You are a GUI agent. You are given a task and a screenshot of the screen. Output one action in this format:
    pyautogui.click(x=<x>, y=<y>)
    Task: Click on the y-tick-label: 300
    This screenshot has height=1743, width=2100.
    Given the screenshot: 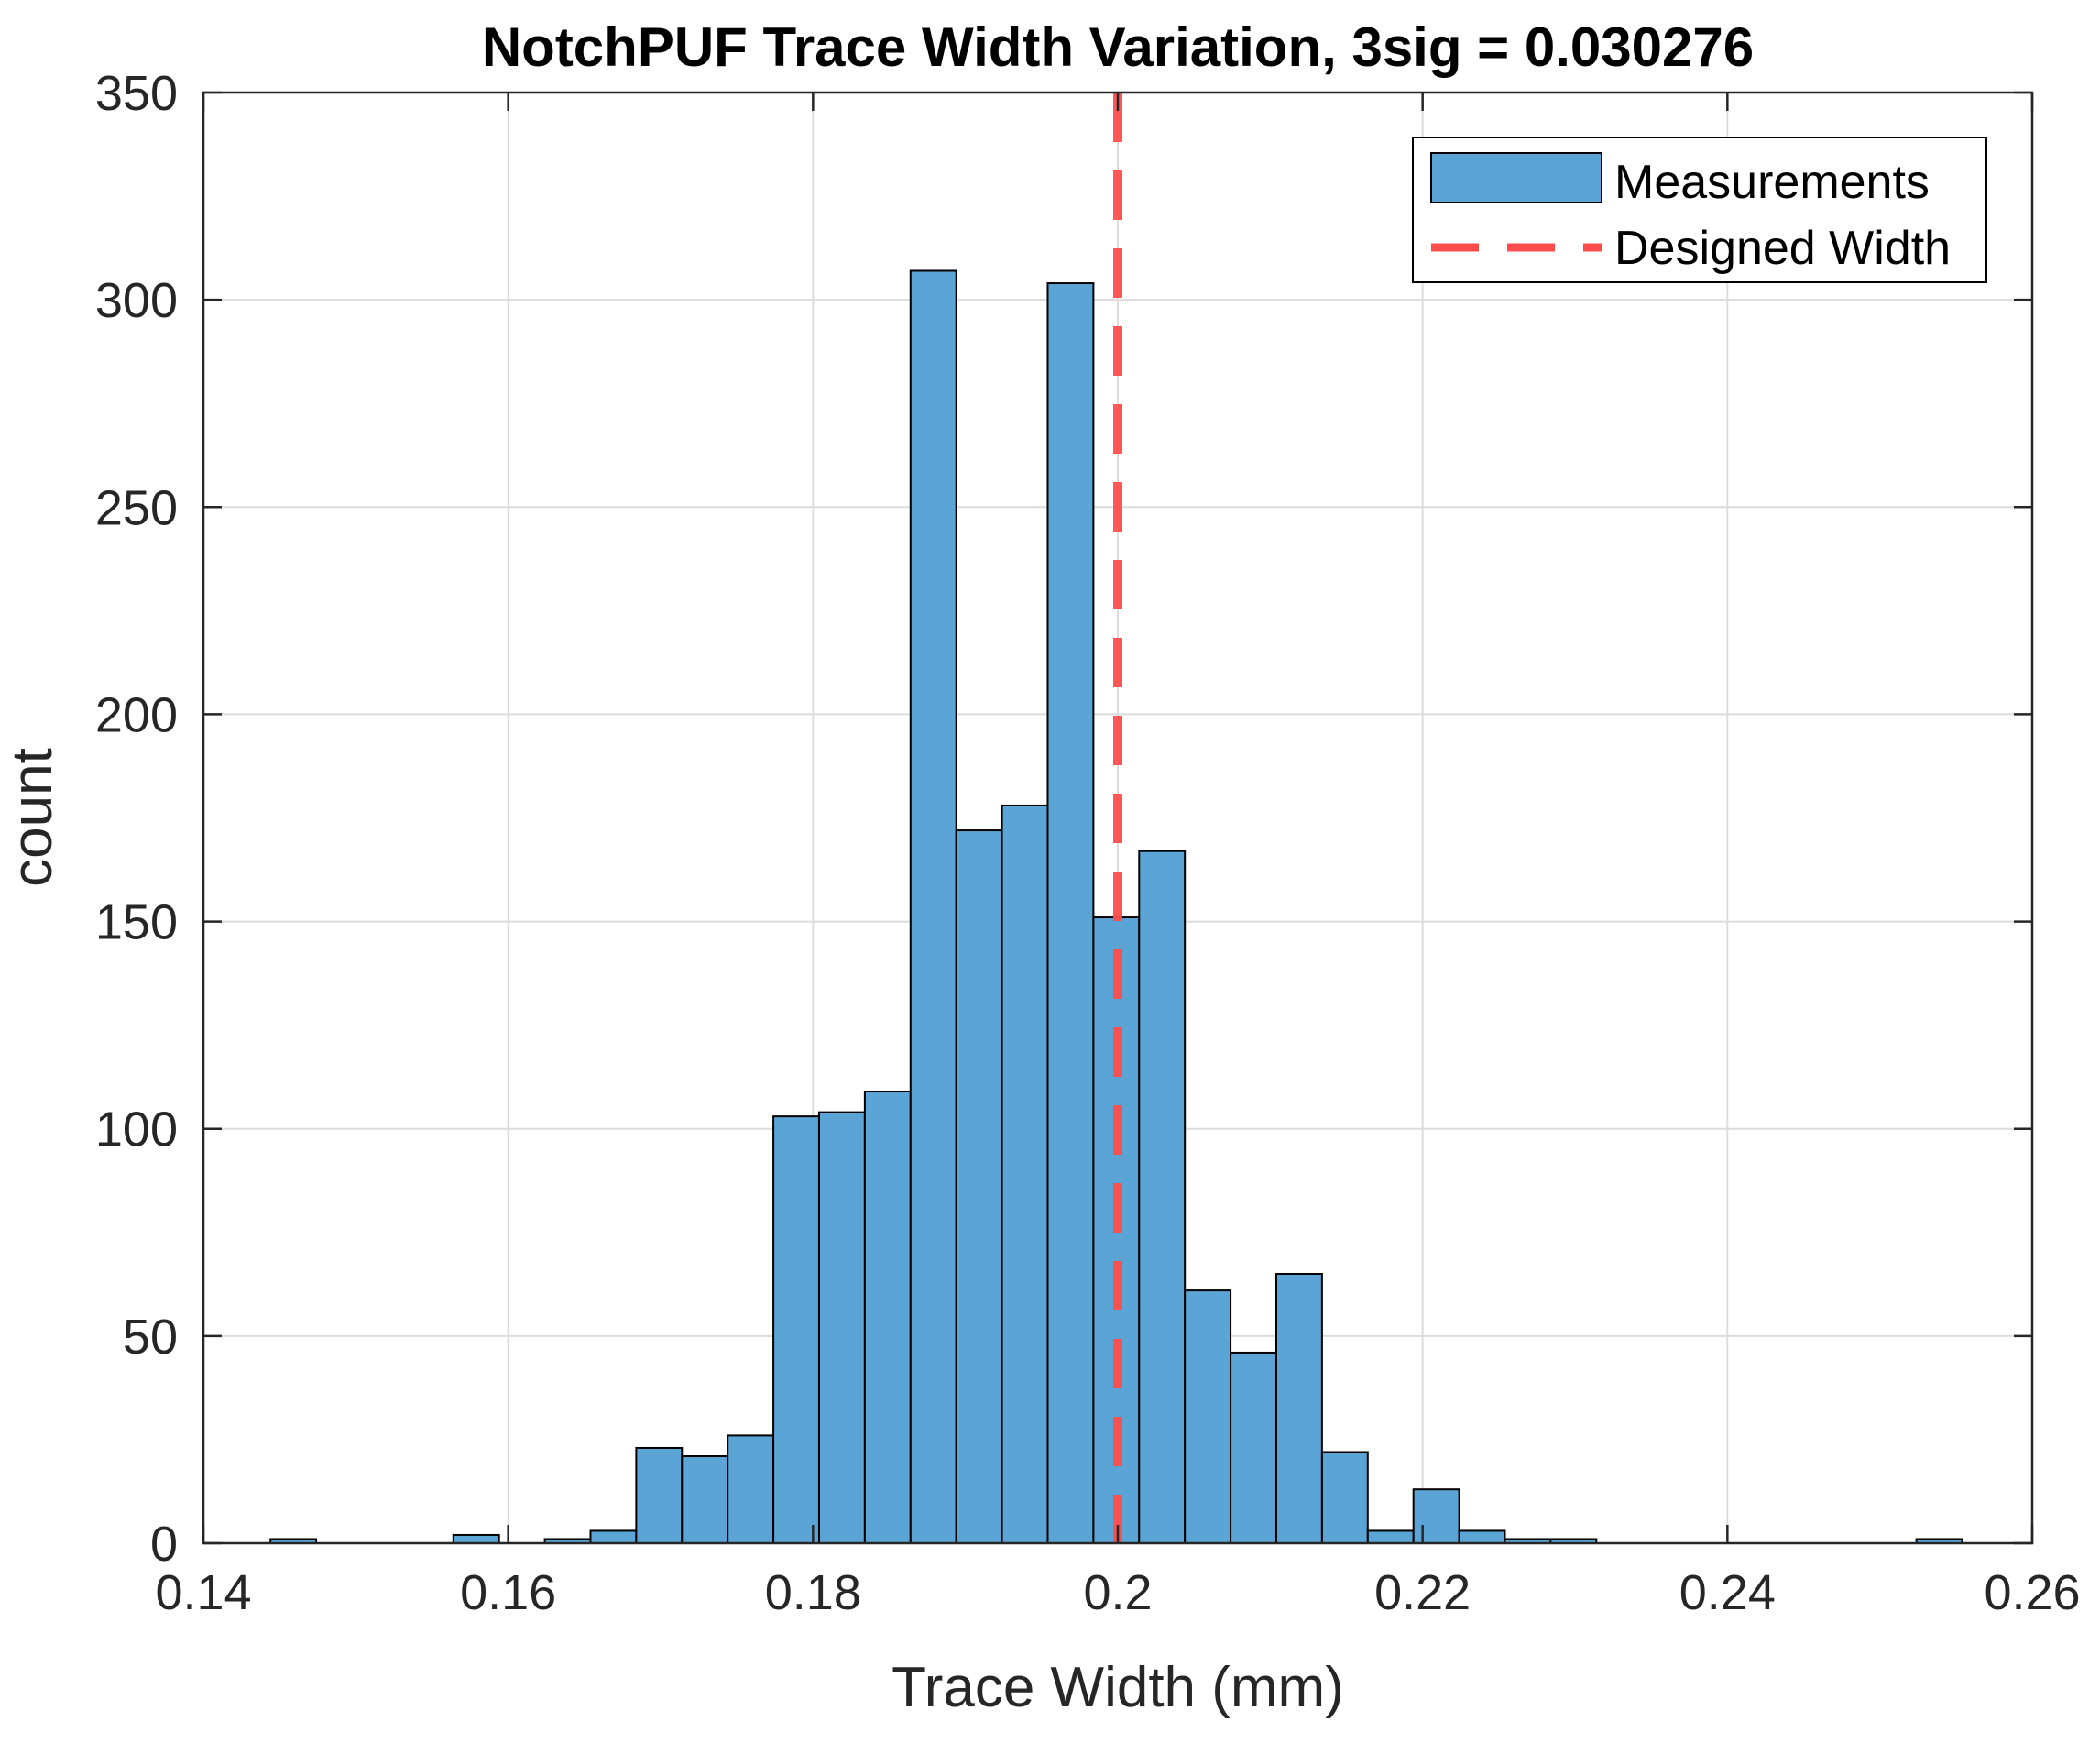 What is the action you would take?
    pyautogui.click(x=136, y=300)
    